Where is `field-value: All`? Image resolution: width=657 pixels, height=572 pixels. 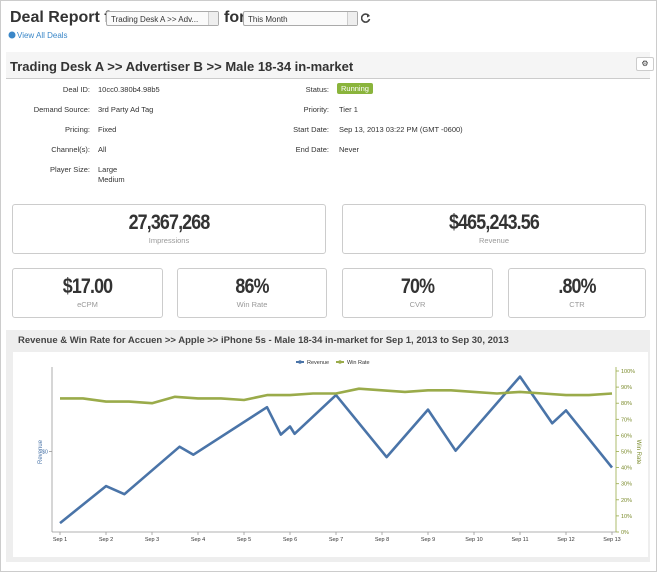 field-value: All is located at coordinates (102, 149).